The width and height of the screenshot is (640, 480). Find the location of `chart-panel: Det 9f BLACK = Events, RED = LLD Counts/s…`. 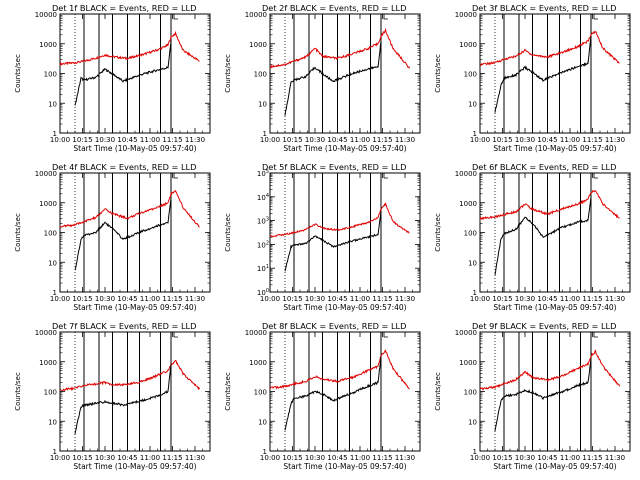

chart-panel: Det 9f BLACK = Events, RED = LLD Counts/s… is located at coordinates (532, 396).